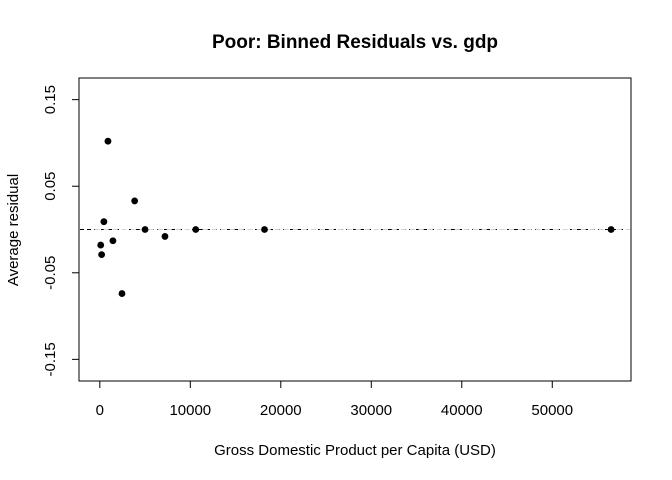  Describe the element at coordinates (552, 410) in the screenshot. I see `x-tick-label: 50000` at that location.